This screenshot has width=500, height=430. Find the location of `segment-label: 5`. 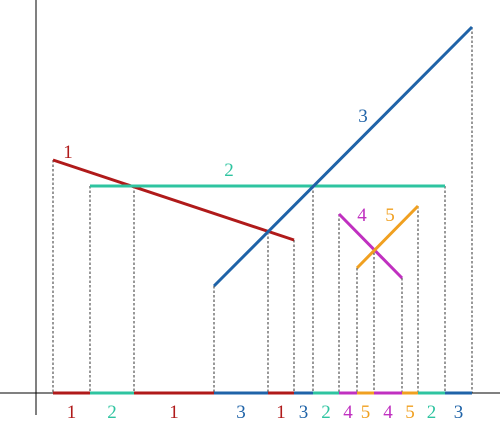

segment-label: 5 is located at coordinates (390, 215).